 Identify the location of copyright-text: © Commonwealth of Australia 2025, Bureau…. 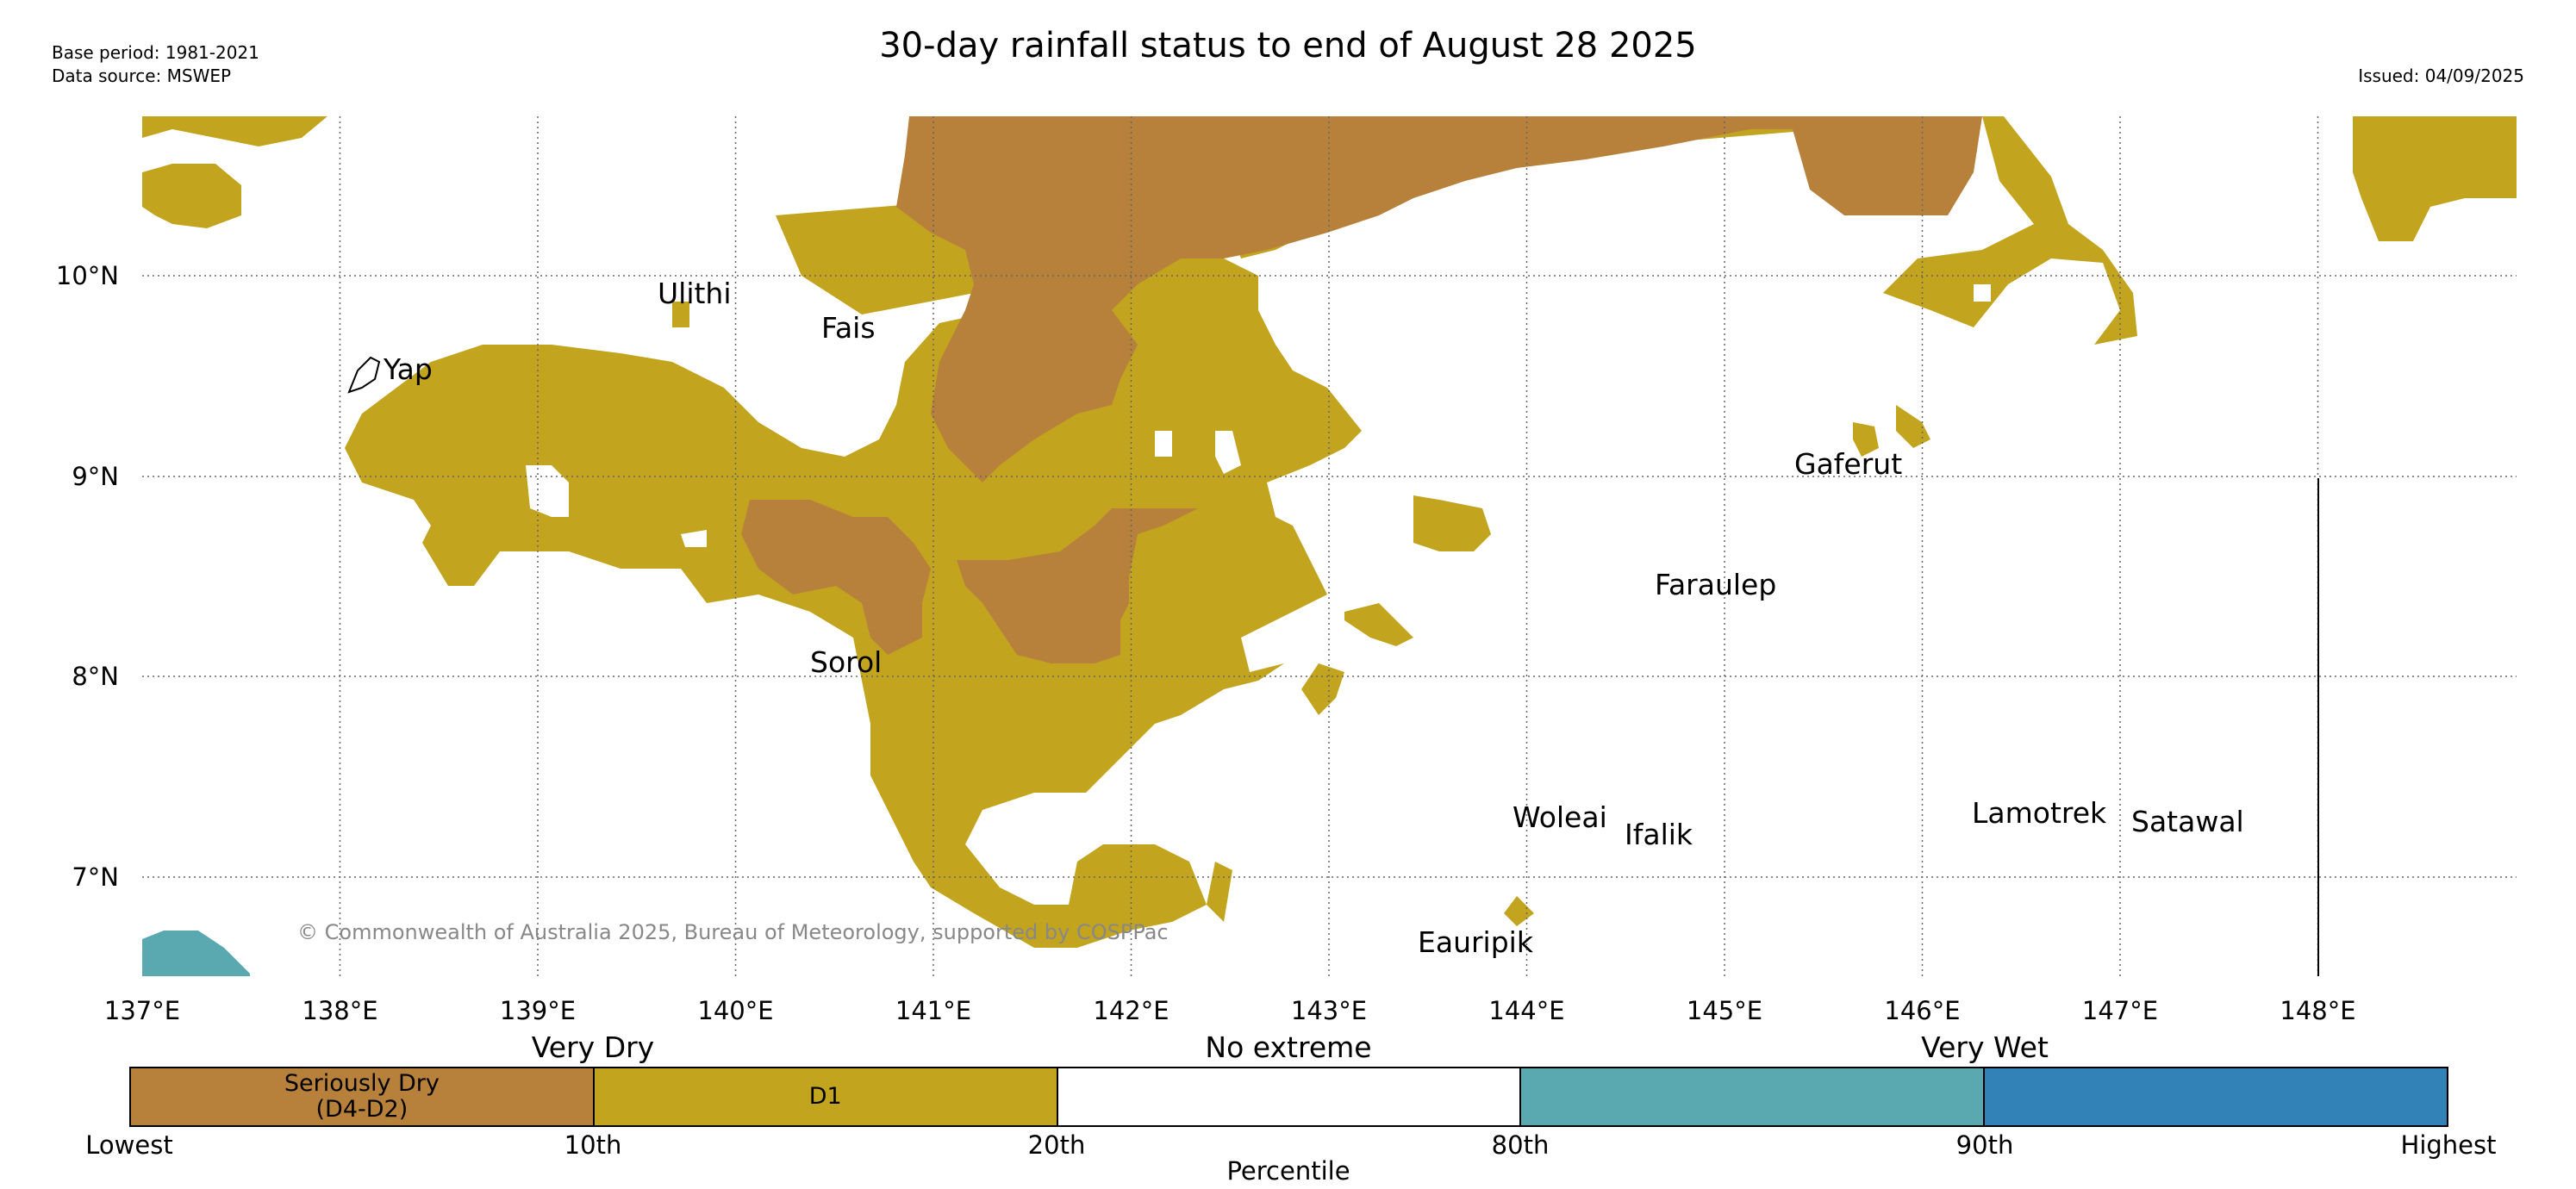
(733, 932).